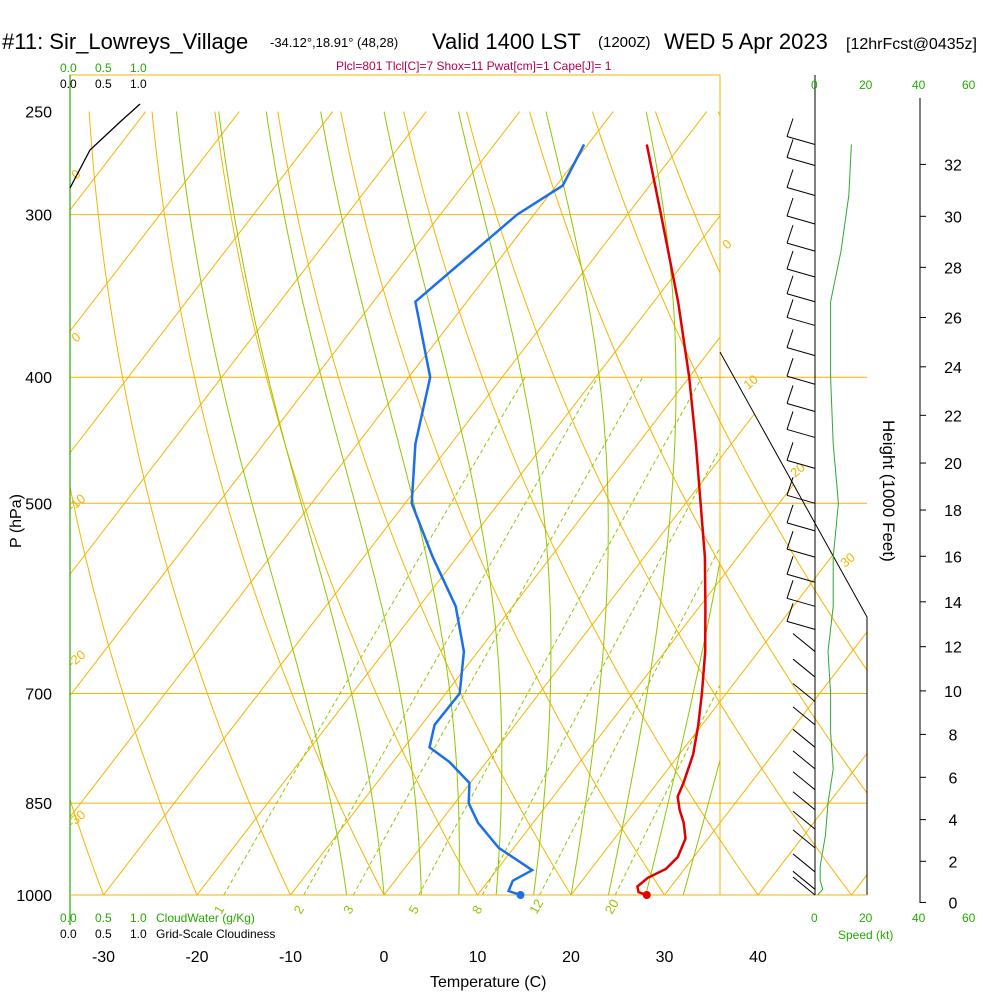 The height and width of the screenshot is (1000, 1000). I want to click on pressure-tick-500: 500, so click(38, 504).